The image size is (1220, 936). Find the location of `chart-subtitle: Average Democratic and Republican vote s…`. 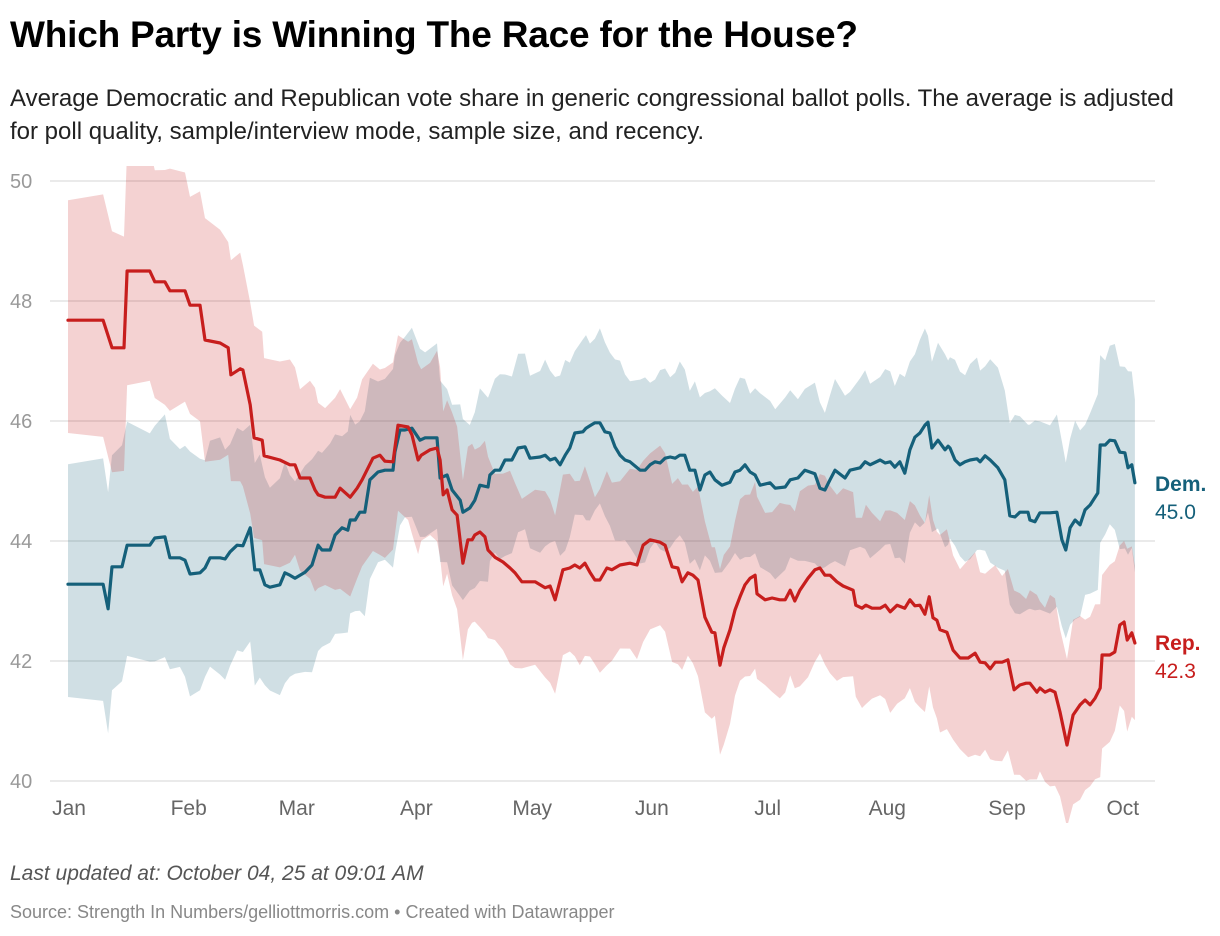

chart-subtitle: Average Democratic and Republican vote s… is located at coordinates (592, 115).